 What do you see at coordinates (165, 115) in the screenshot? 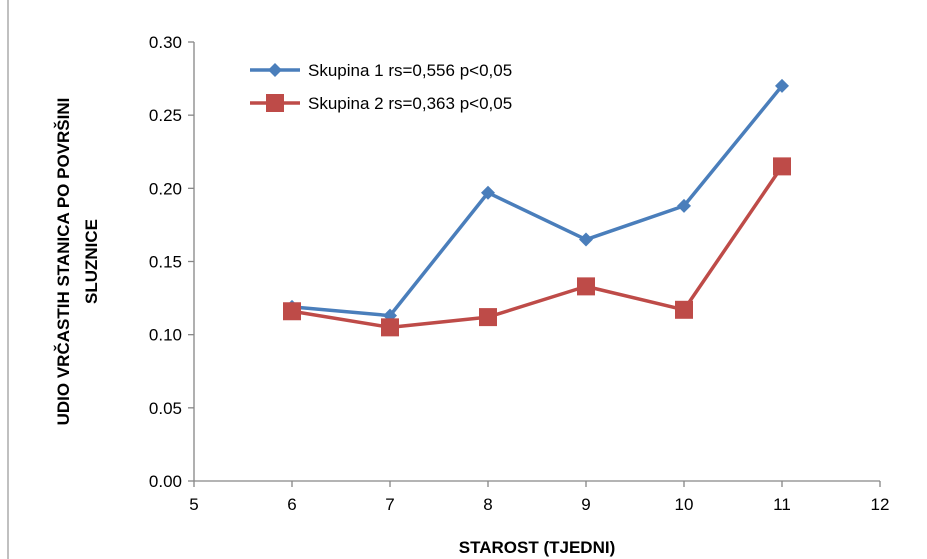
I see `y-tick-label: 0.25` at bounding box center [165, 115].